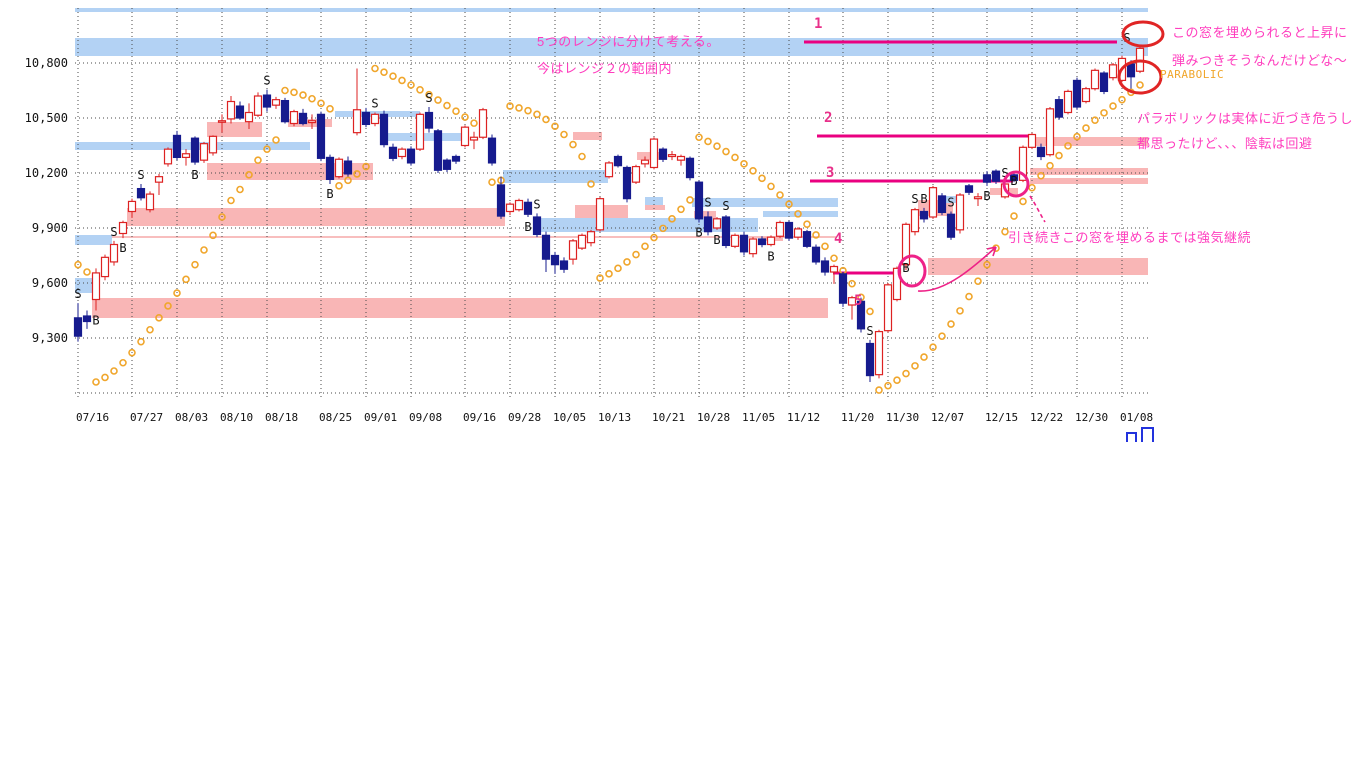 The image size is (1366, 768). Describe the element at coordinates (1001, 417) in the screenshot. I see `x-axis-label: 12/15` at that location.